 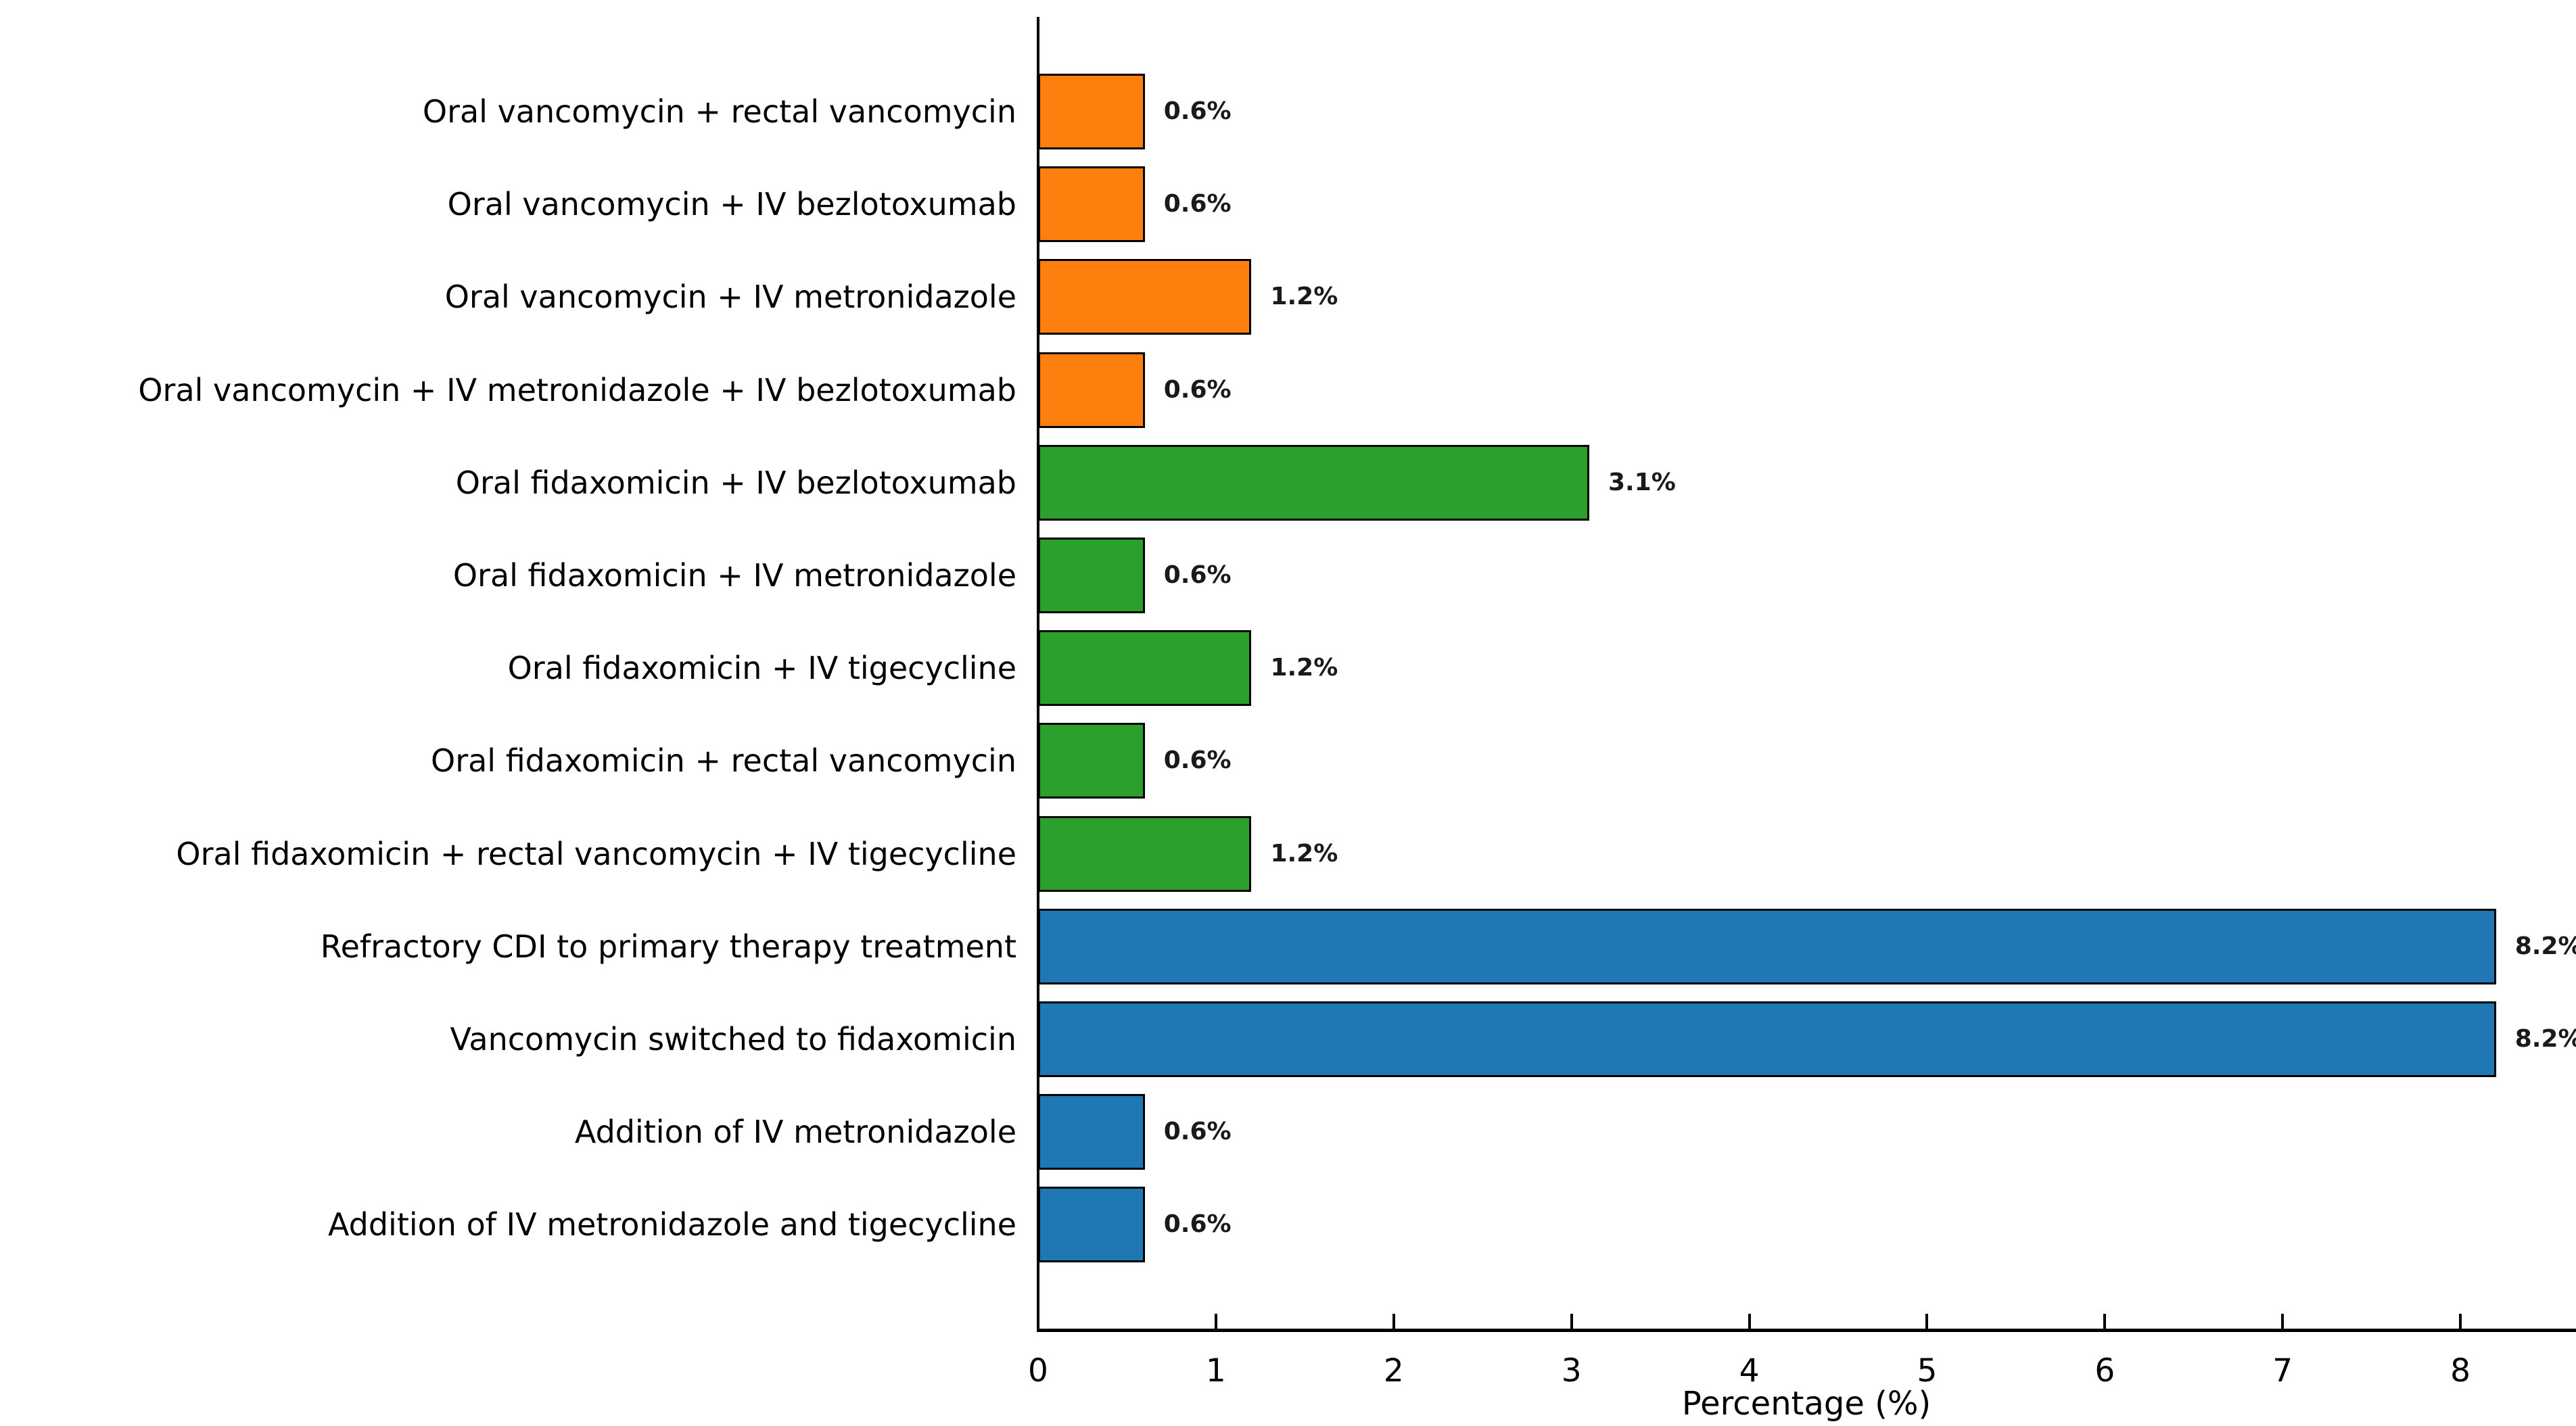 What do you see at coordinates (1806, 1330) in the screenshot?
I see `x-axis-spine` at bounding box center [1806, 1330].